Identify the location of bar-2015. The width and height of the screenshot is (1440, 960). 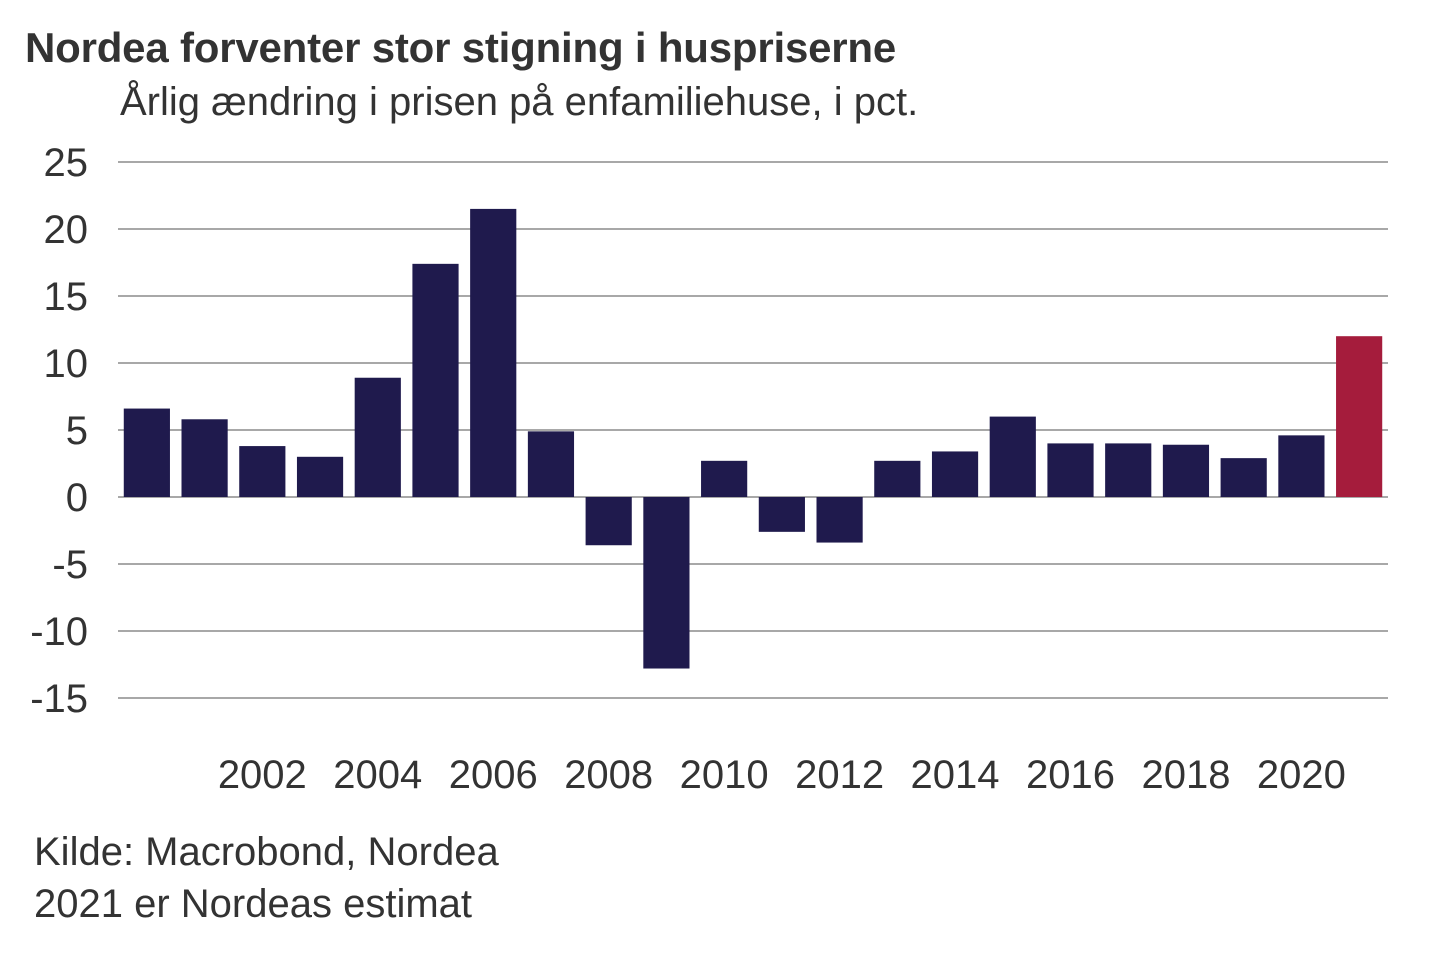
(1012, 456).